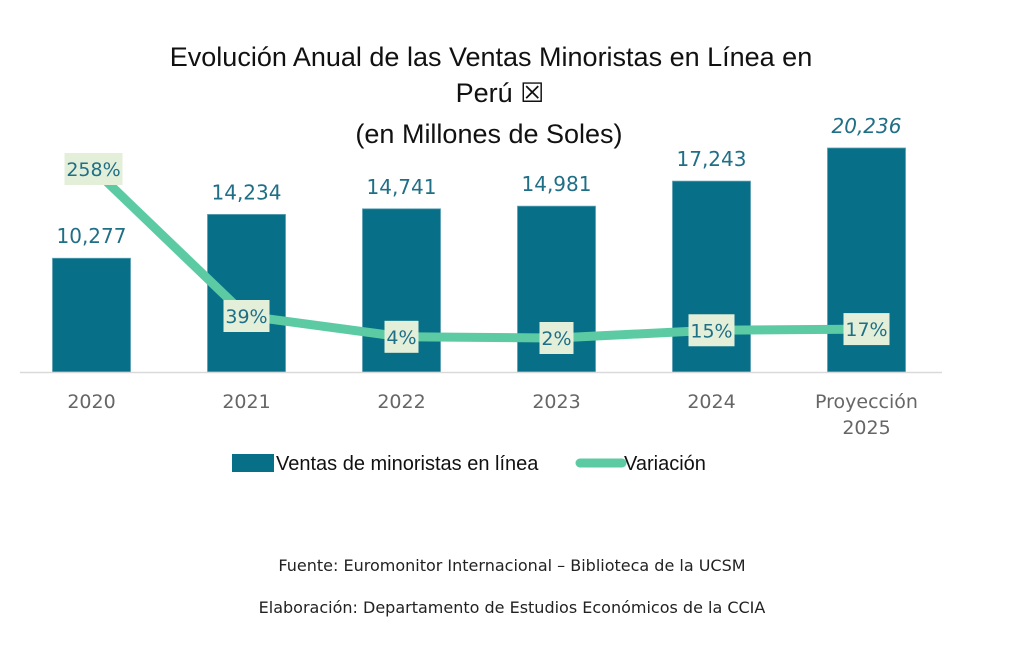 This screenshot has width=1024, height=657. I want to click on title-line-3: (en Millones de Soles), so click(488, 134).